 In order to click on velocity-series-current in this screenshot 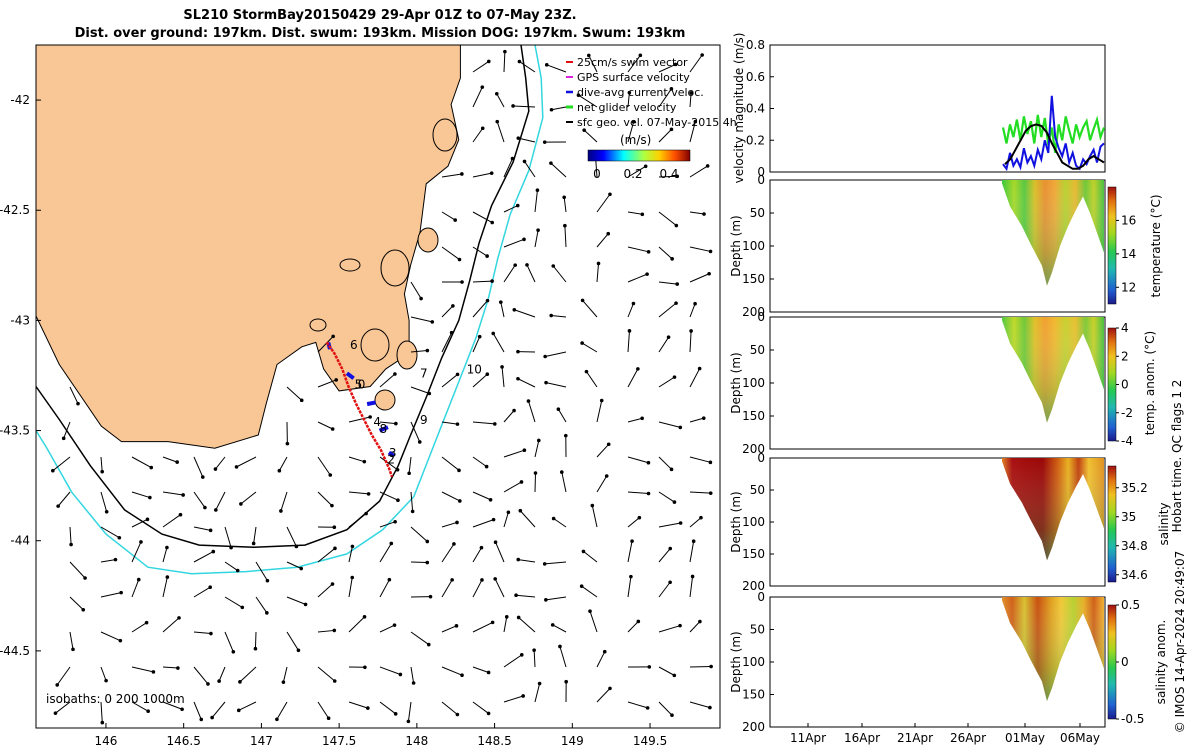, I will do `click(1053, 133)`.